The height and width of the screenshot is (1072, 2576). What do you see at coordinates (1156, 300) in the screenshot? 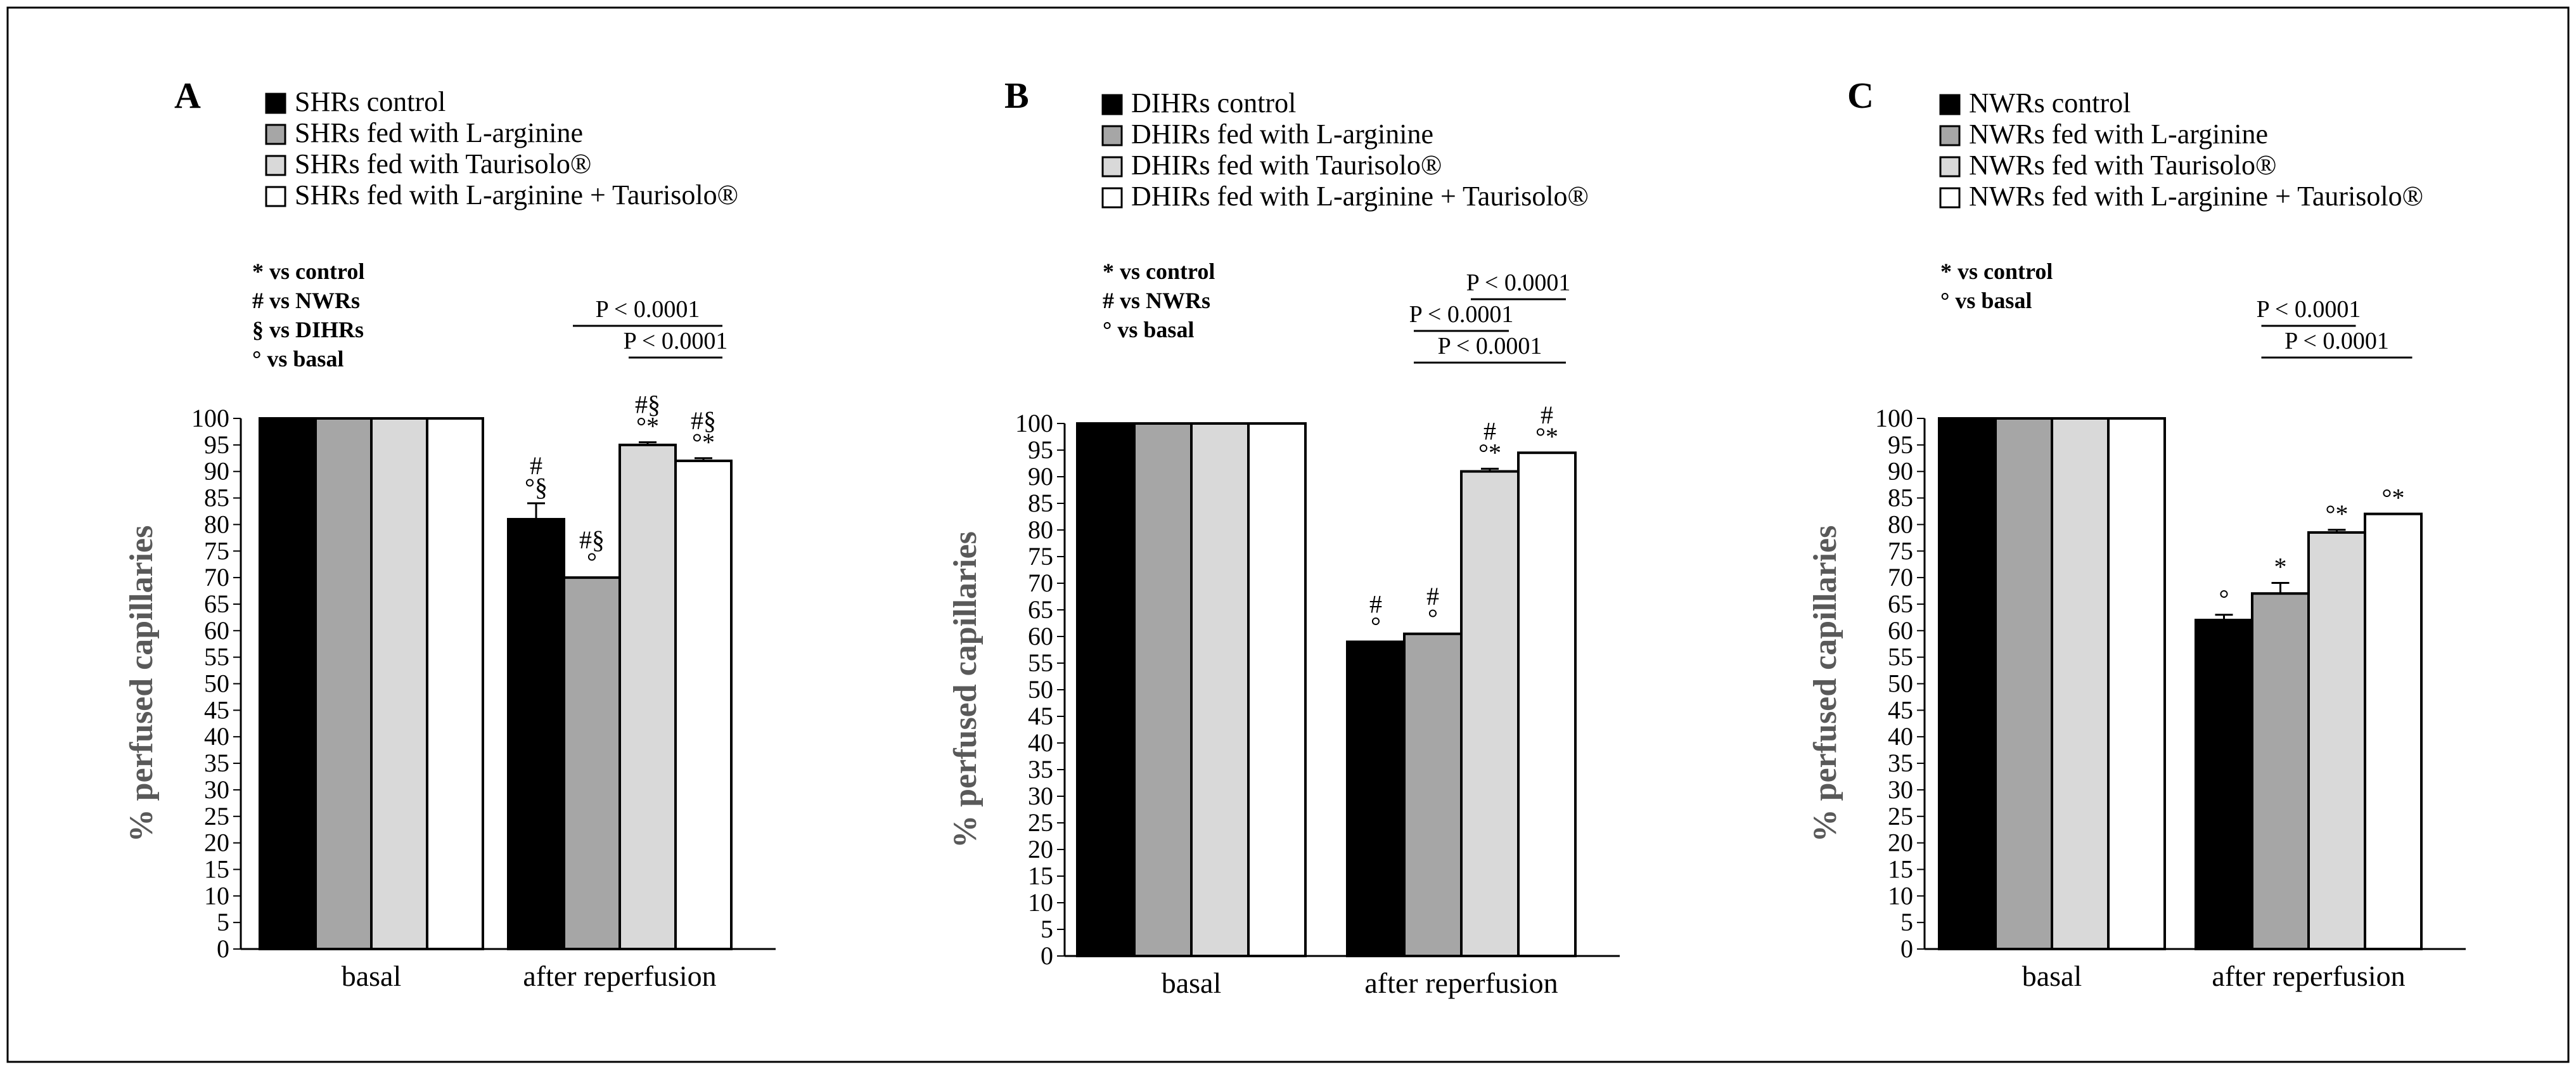
I see `footnote: # vs NWRs` at bounding box center [1156, 300].